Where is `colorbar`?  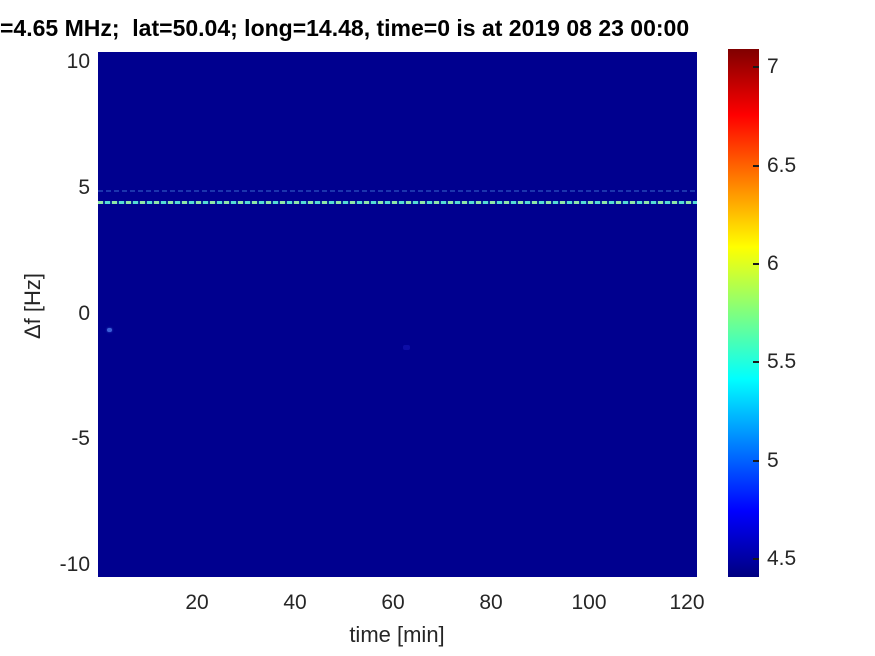
colorbar is located at coordinates (743, 313).